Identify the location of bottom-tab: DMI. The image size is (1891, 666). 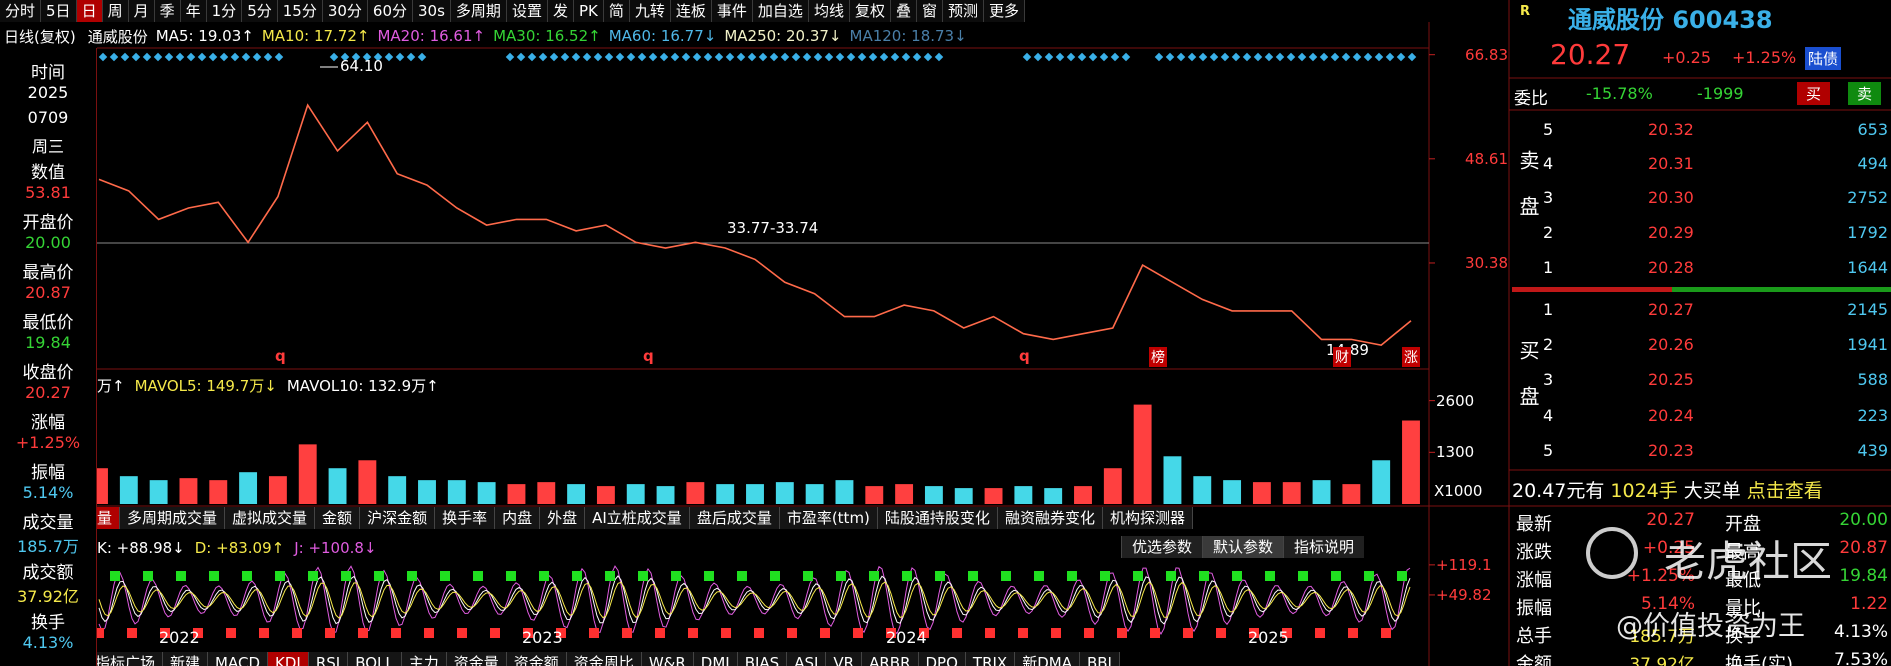
(715, 659).